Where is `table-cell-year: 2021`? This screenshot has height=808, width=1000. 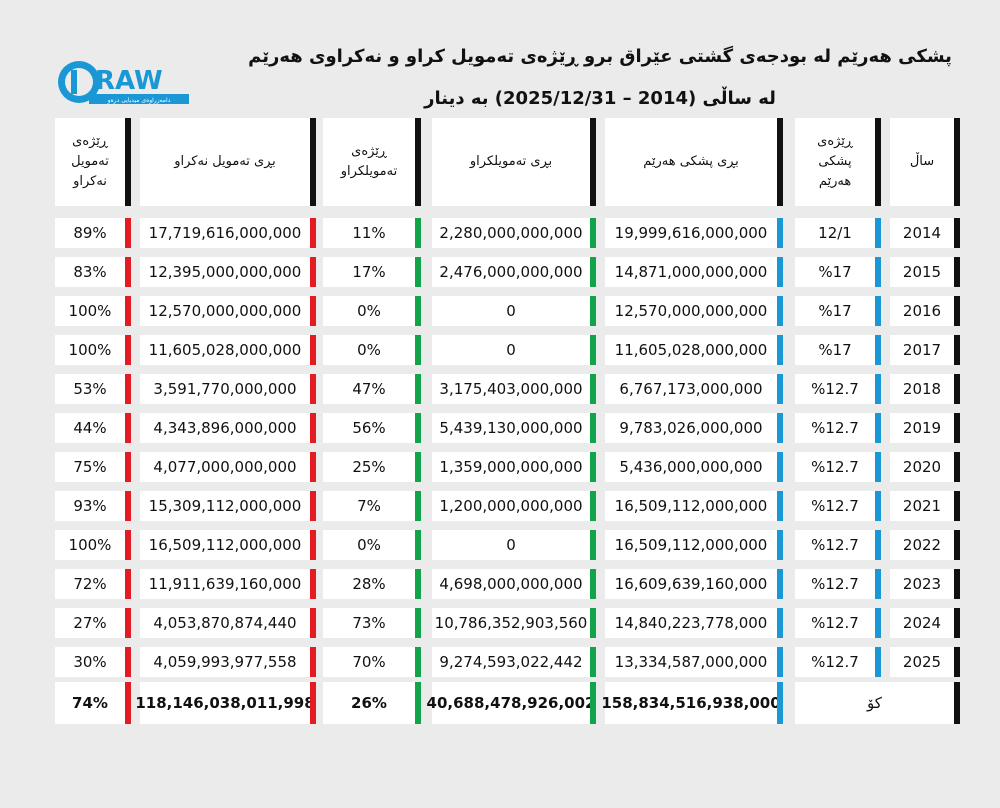
table-cell-year: 2021 is located at coordinates (925, 506).